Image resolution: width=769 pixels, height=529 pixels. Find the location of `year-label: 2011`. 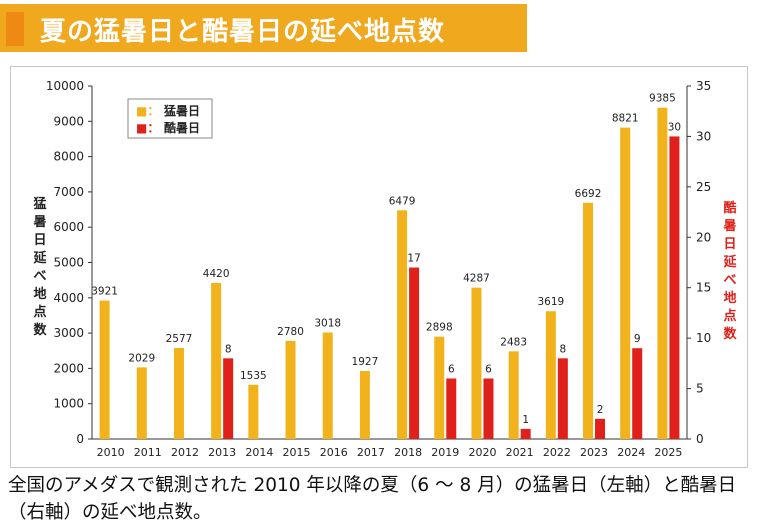

year-label: 2011 is located at coordinates (148, 452).